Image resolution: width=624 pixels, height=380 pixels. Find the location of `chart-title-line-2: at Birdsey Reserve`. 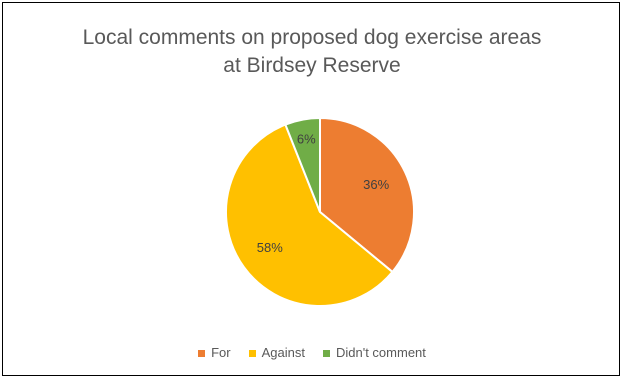

chart-title-line-2: at Birdsey Reserve is located at coordinates (312, 65).